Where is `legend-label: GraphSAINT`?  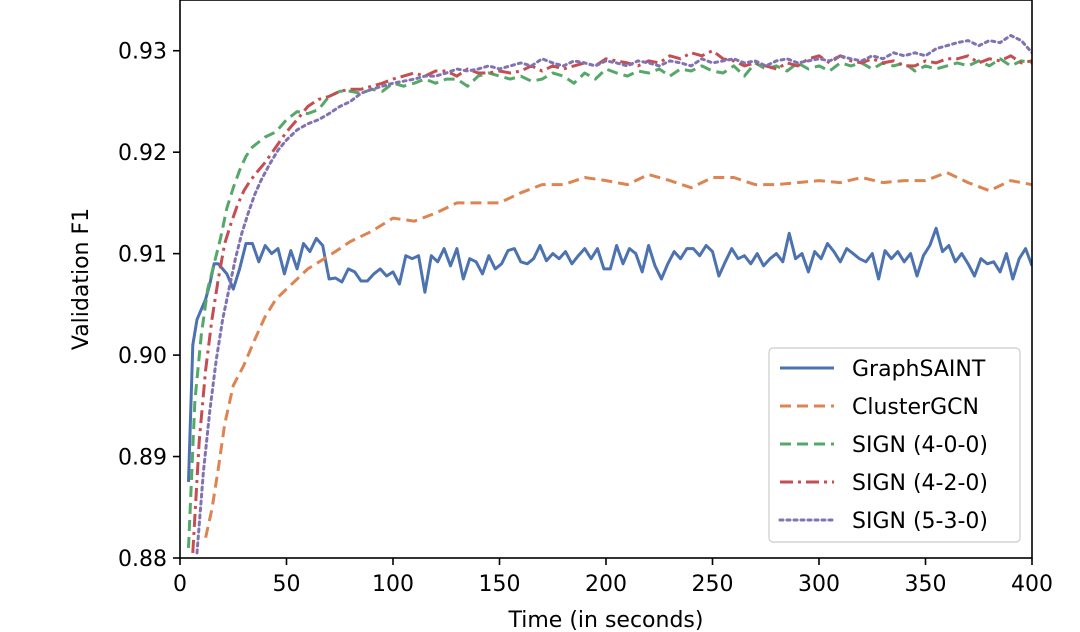 legend-label: GraphSAINT is located at coordinates (919, 369).